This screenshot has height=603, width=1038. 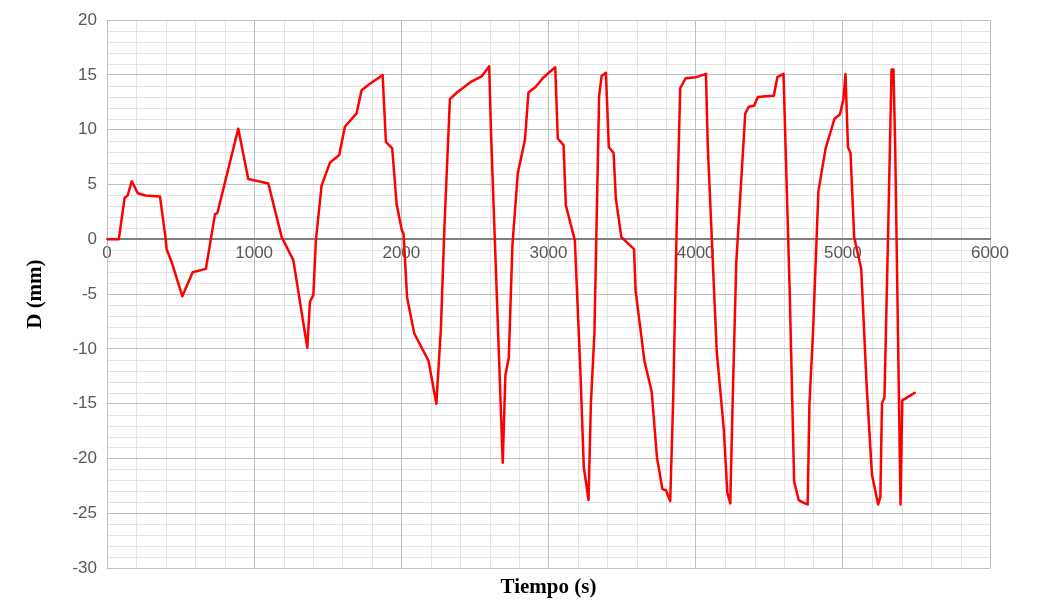 What do you see at coordinates (92, 239) in the screenshot?
I see `y-tick-label: 0` at bounding box center [92, 239].